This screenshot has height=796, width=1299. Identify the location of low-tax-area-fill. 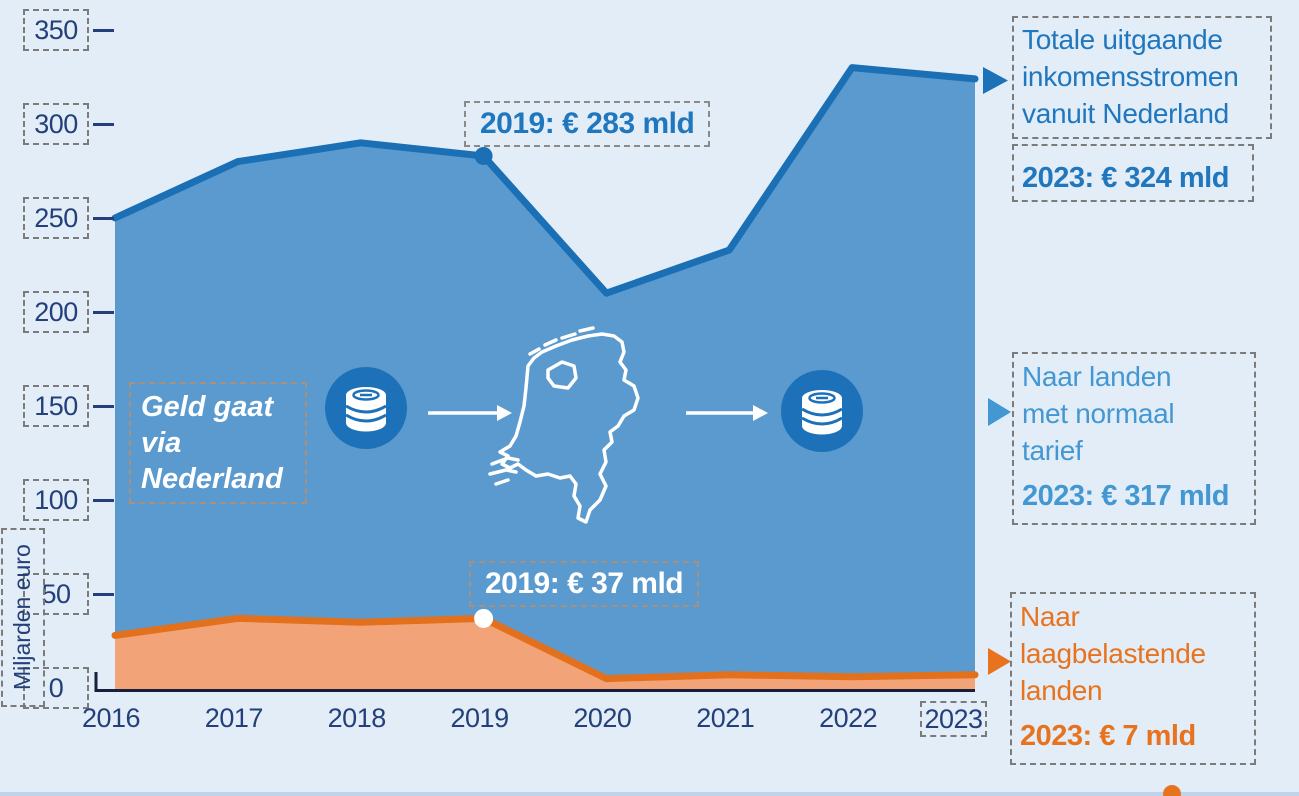
(545, 654).